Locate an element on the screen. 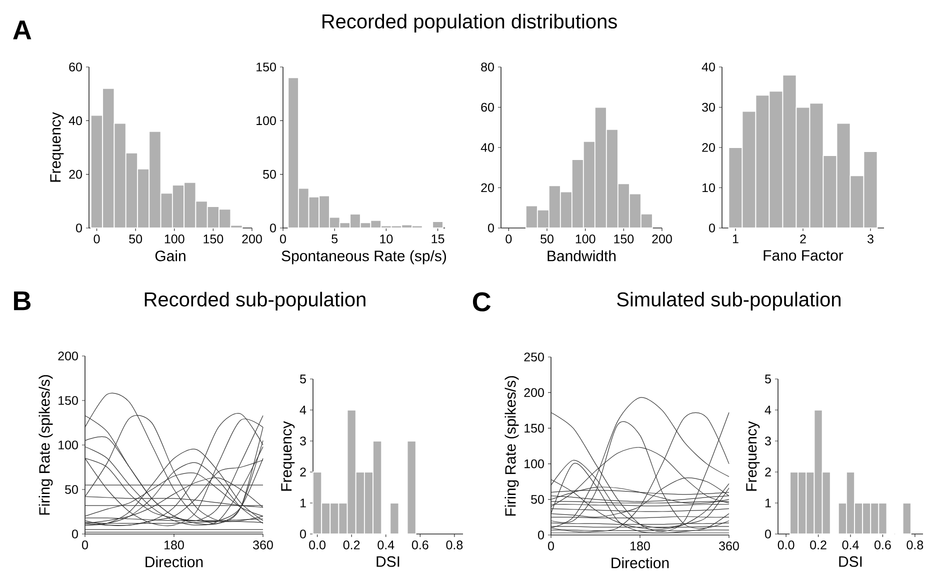  chart-title: Simulated sub-population is located at coordinates (728, 301).